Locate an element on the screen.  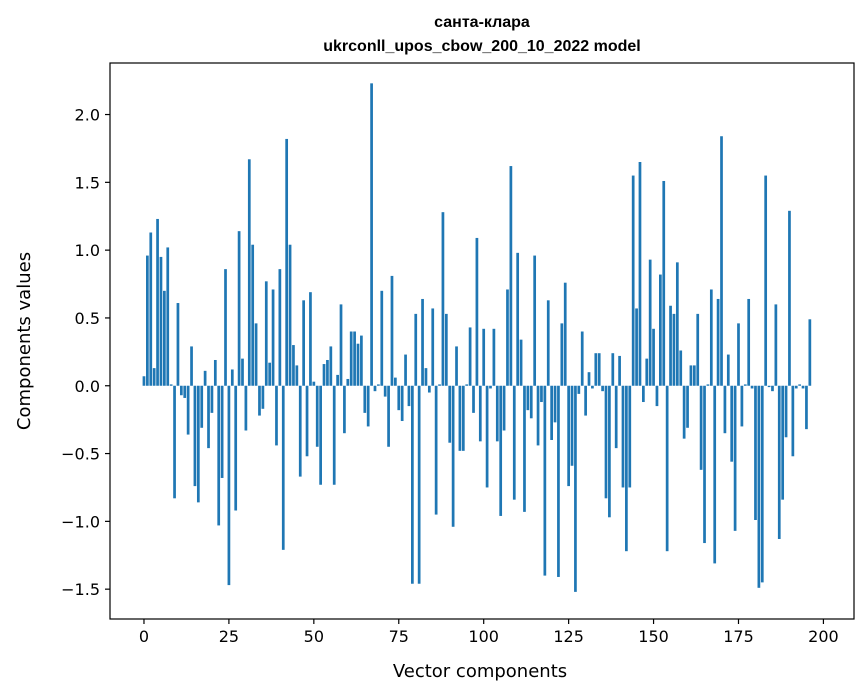
x-tick-label: 0 is located at coordinates (144, 636).